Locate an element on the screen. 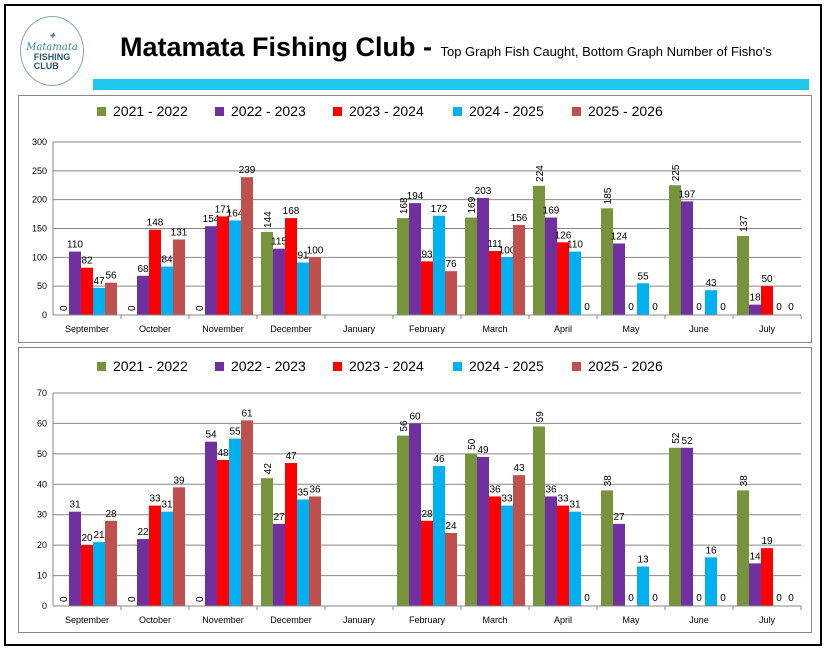  y-tick-label: 200 is located at coordinates (39, 200).